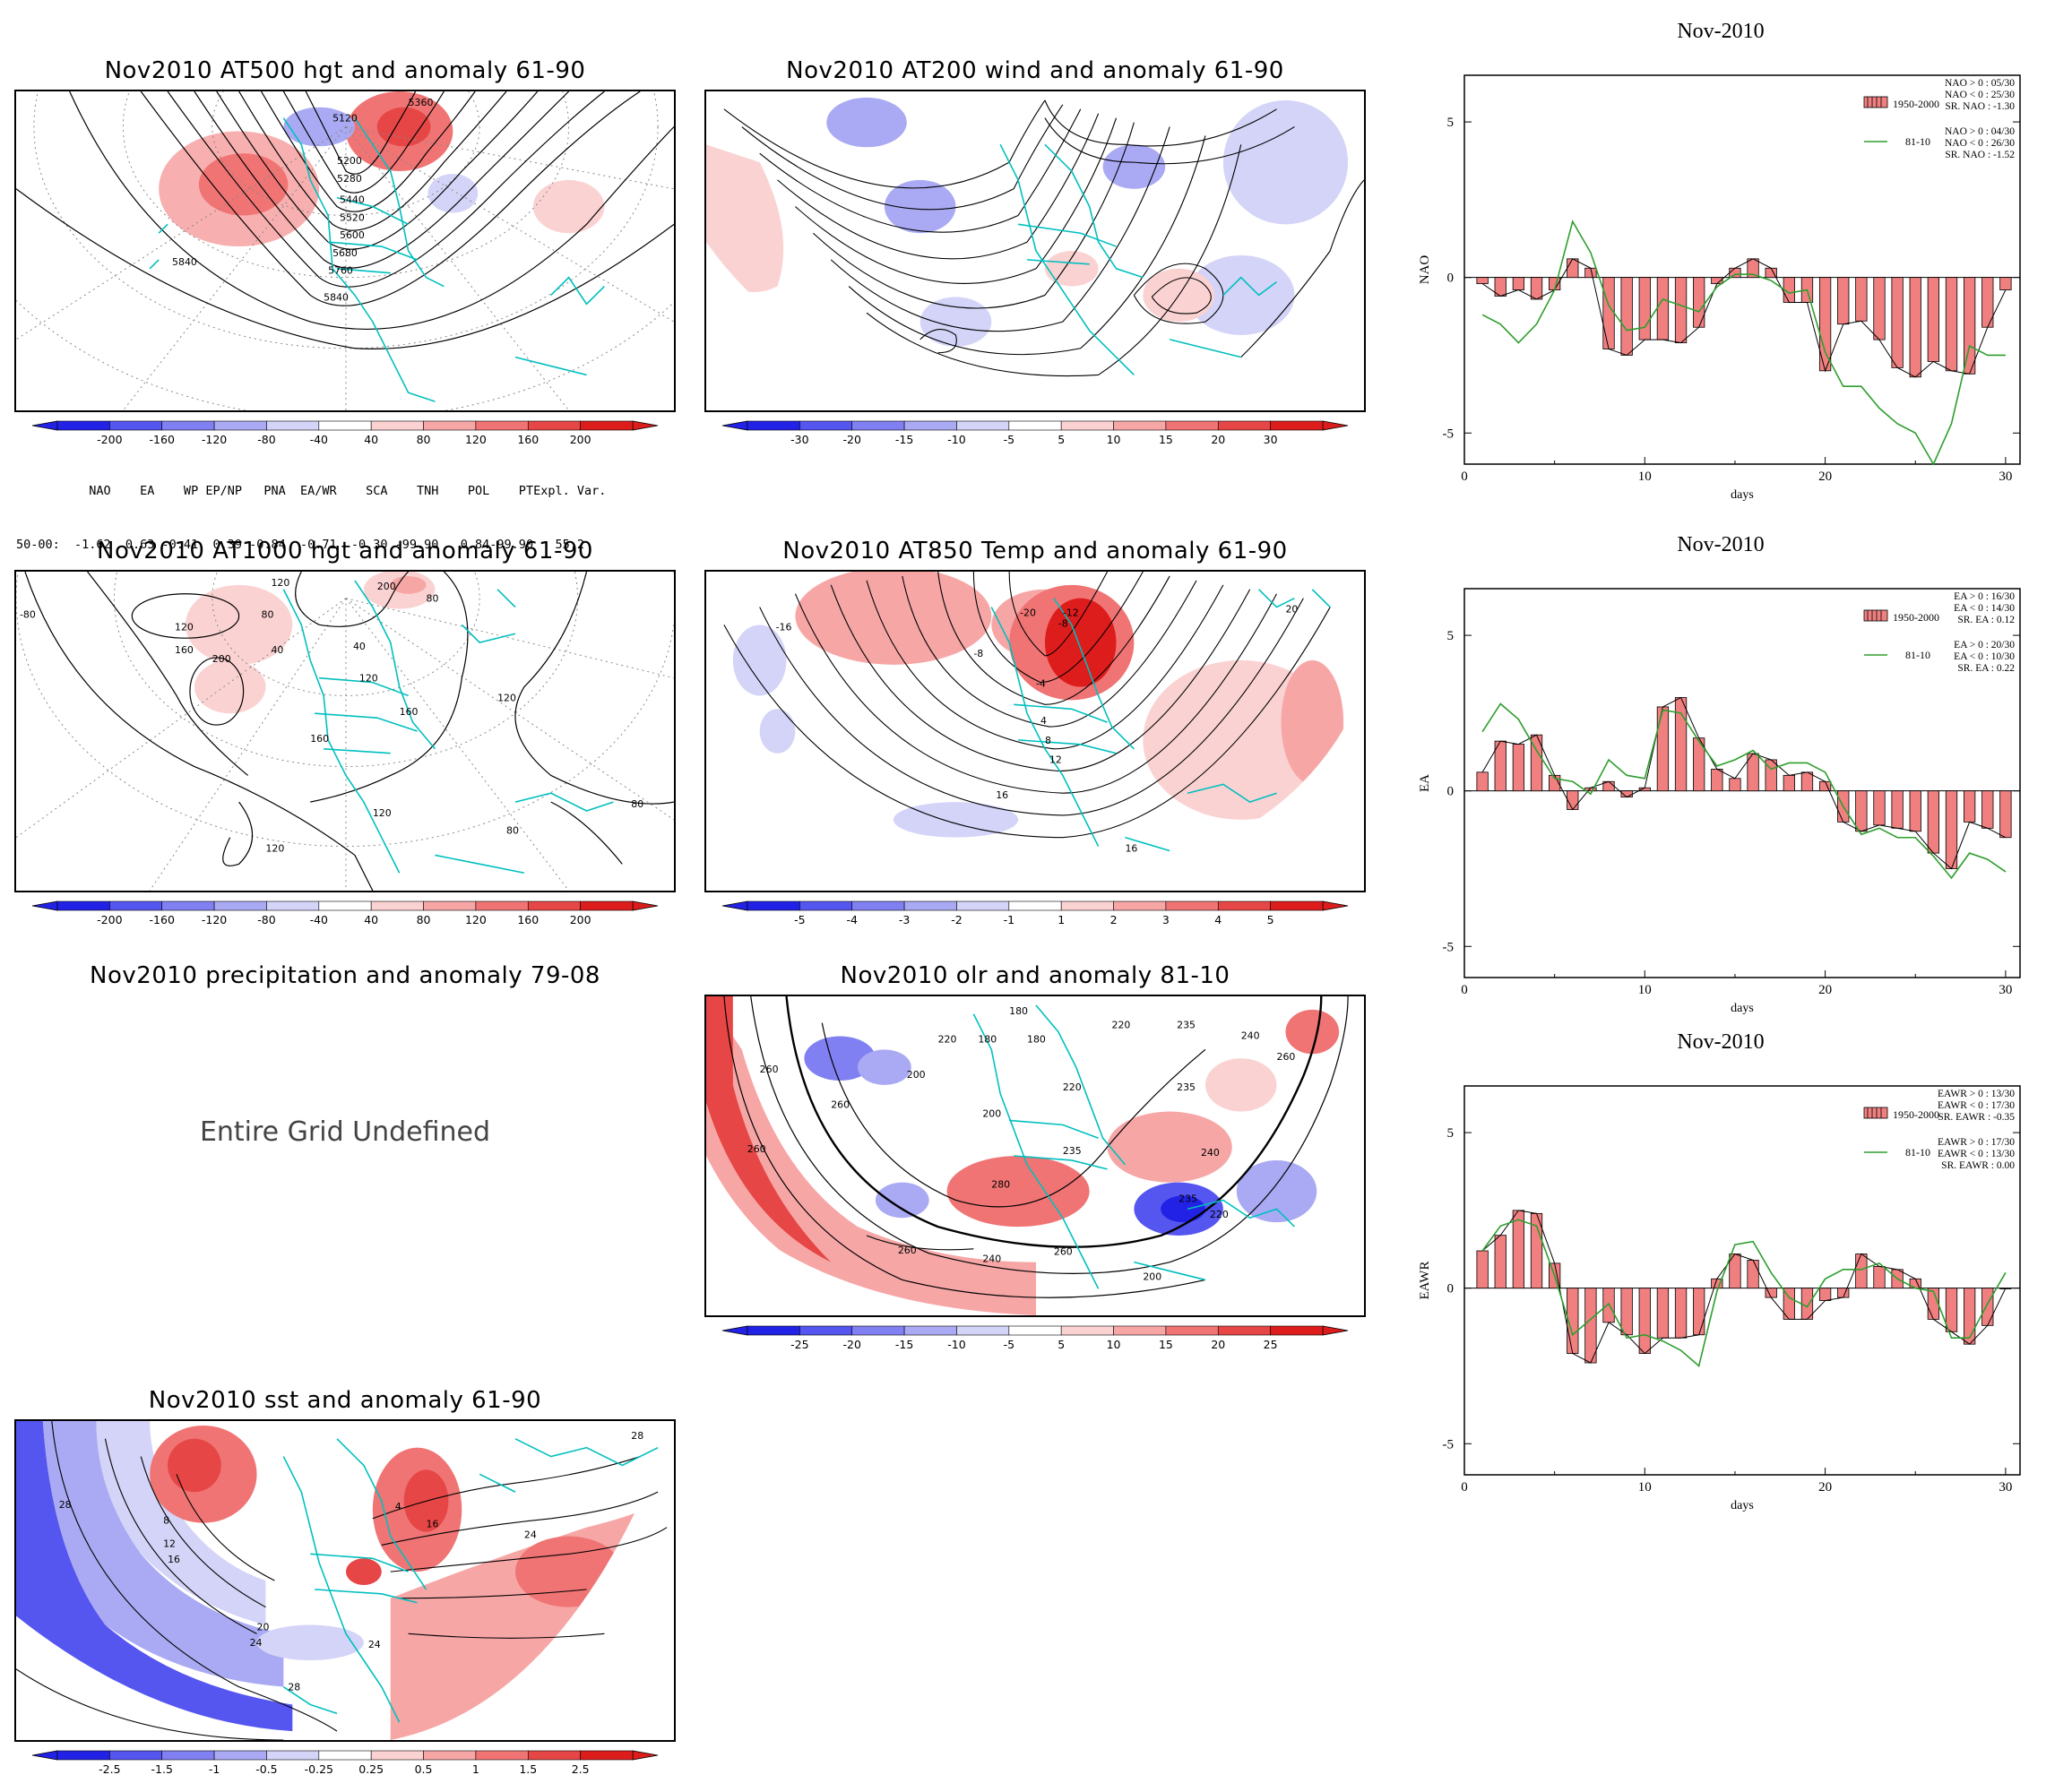 This screenshot has width=2072, height=1792. What do you see at coordinates (1028, 612) in the screenshot?
I see `contour-label: -20` at bounding box center [1028, 612].